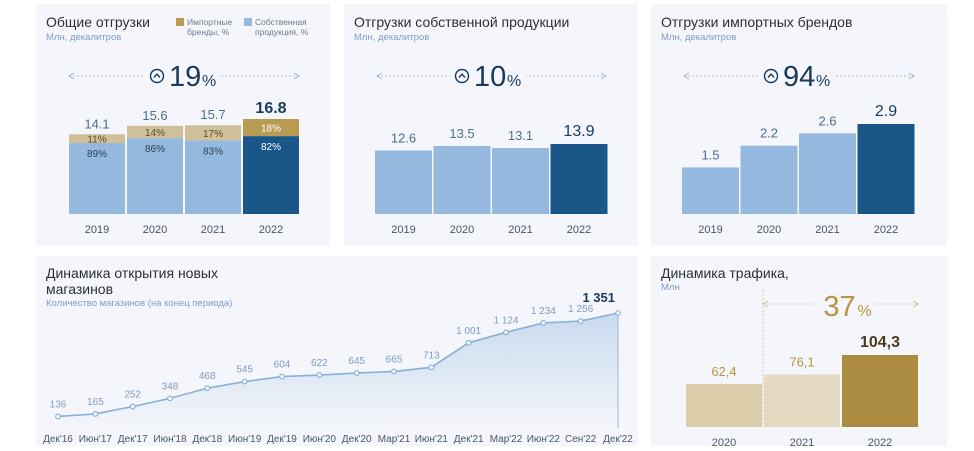  What do you see at coordinates (757, 22) in the screenshot?
I see `panel-title: Отгрузки импортных брендов` at bounding box center [757, 22].